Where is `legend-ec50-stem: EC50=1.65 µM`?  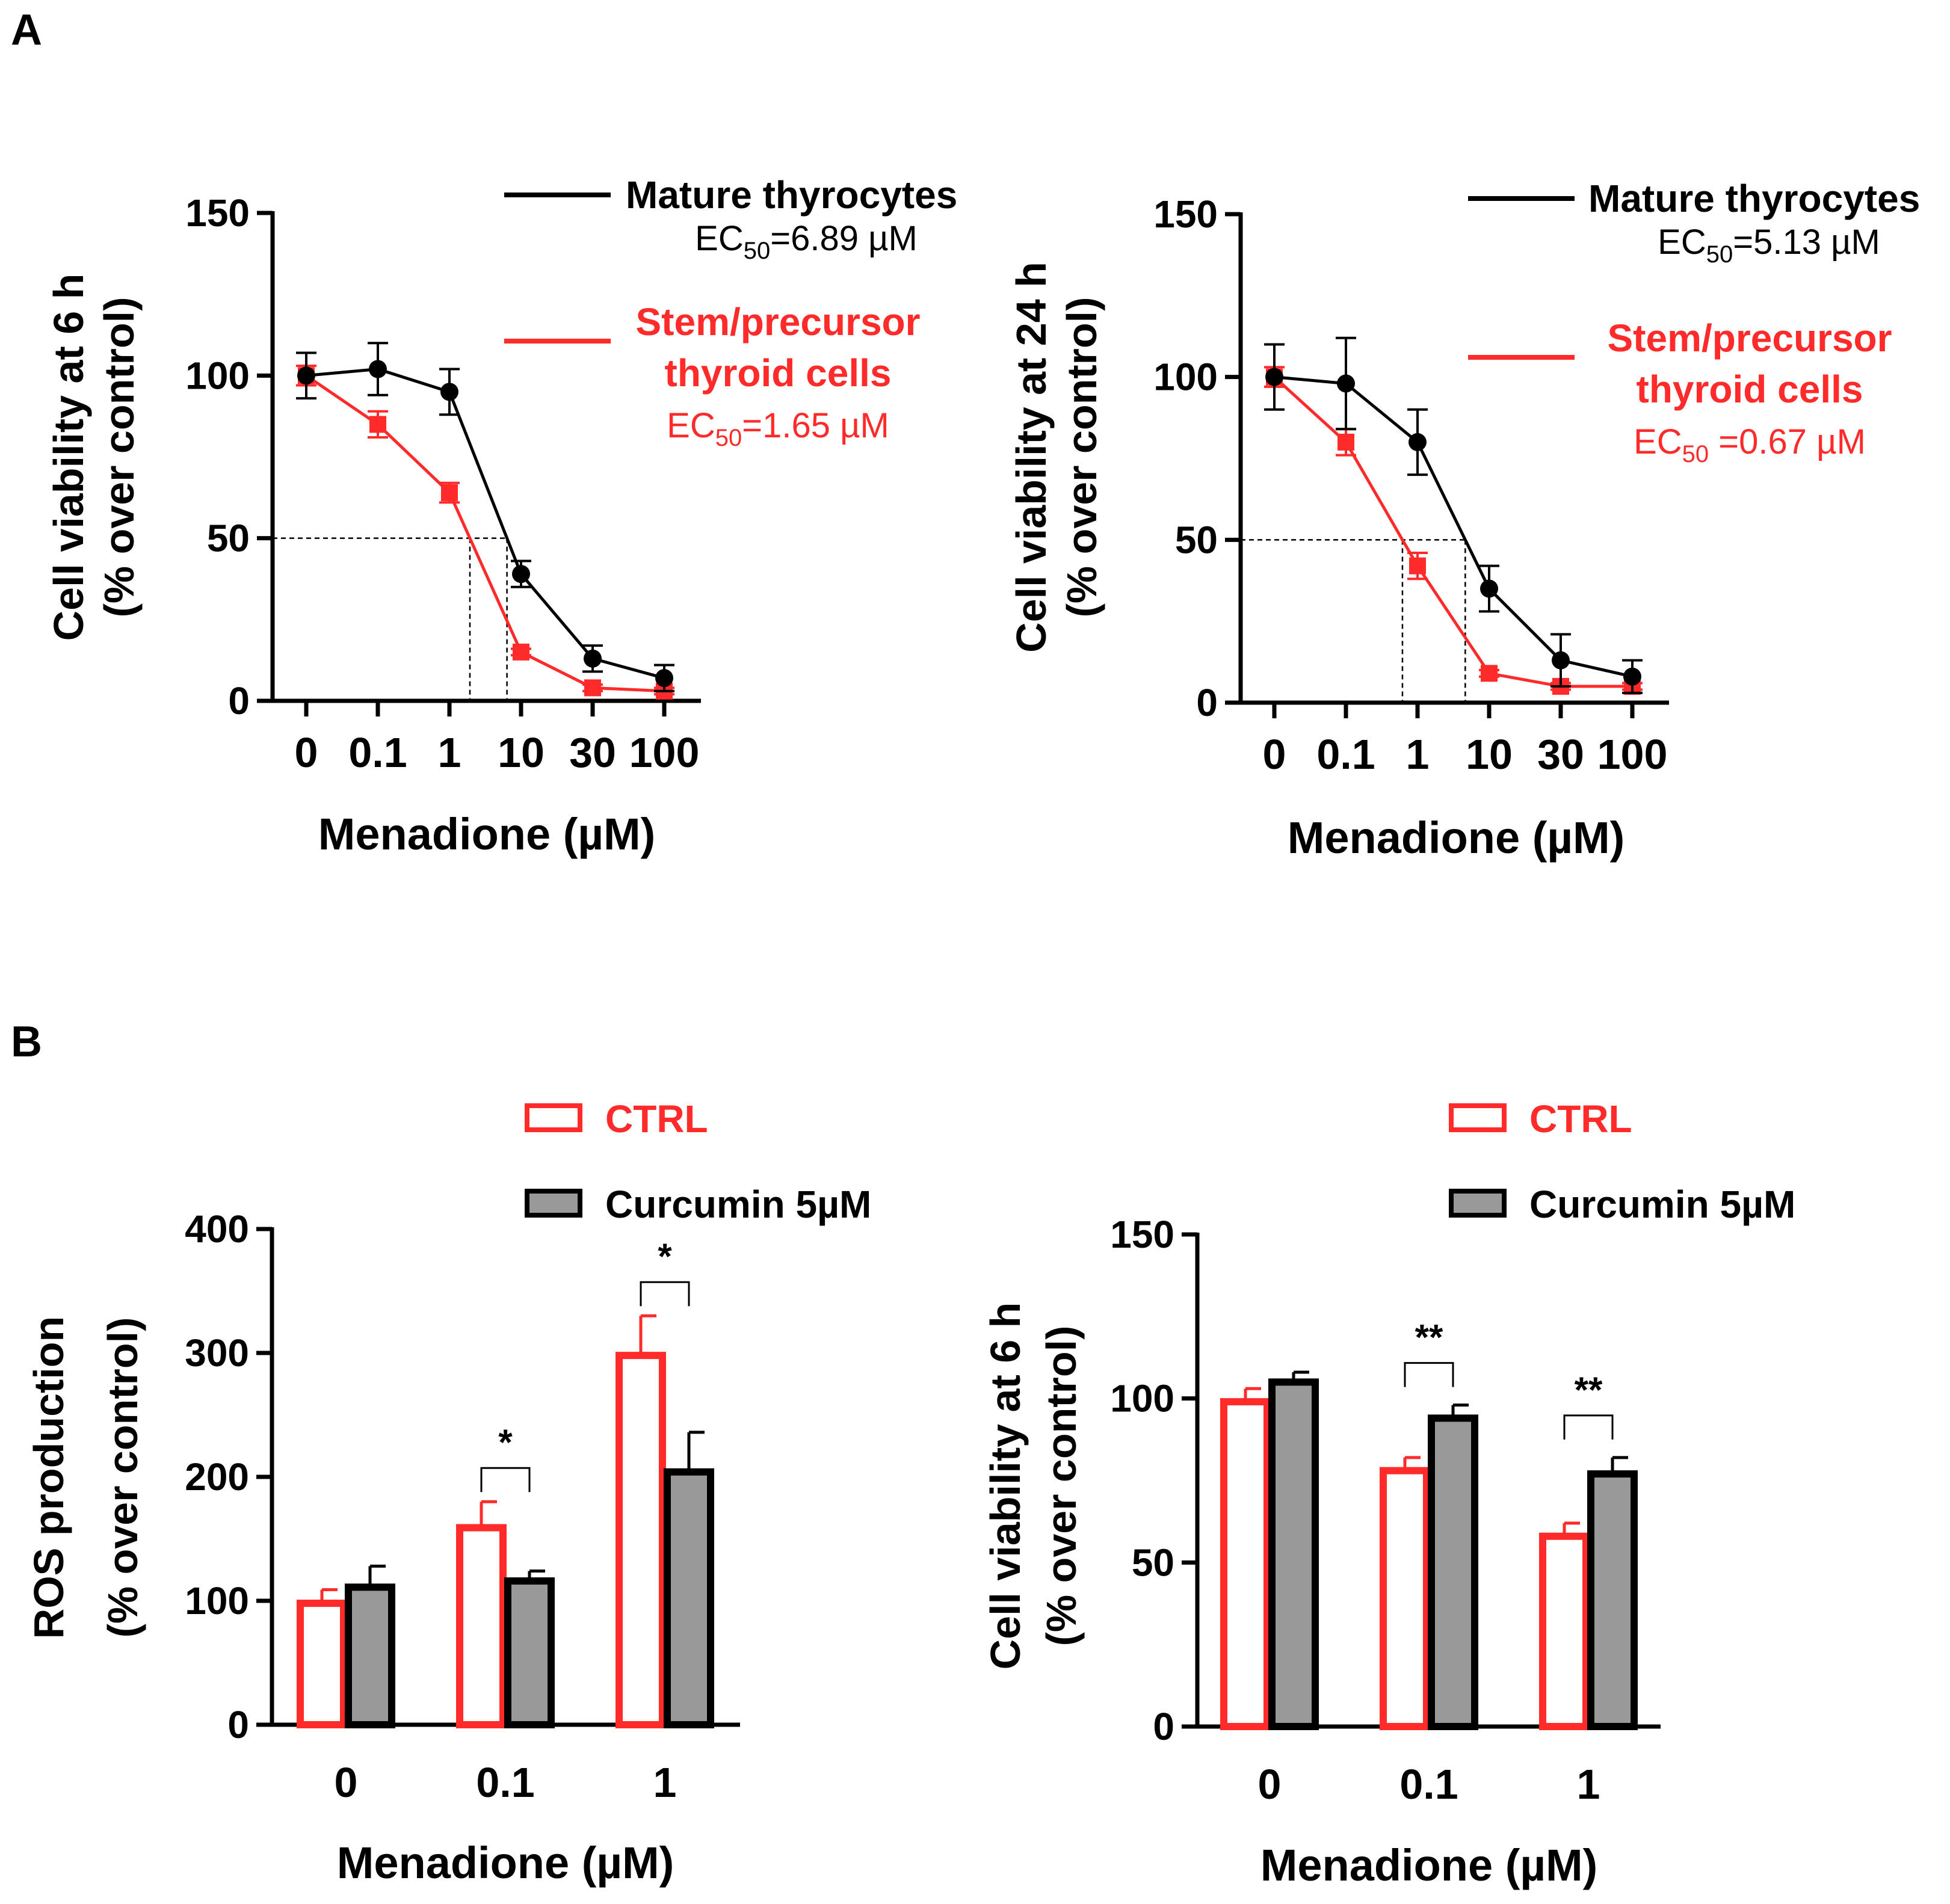
legend-ec50-stem: EC50=1.65 µM is located at coordinates (778, 429).